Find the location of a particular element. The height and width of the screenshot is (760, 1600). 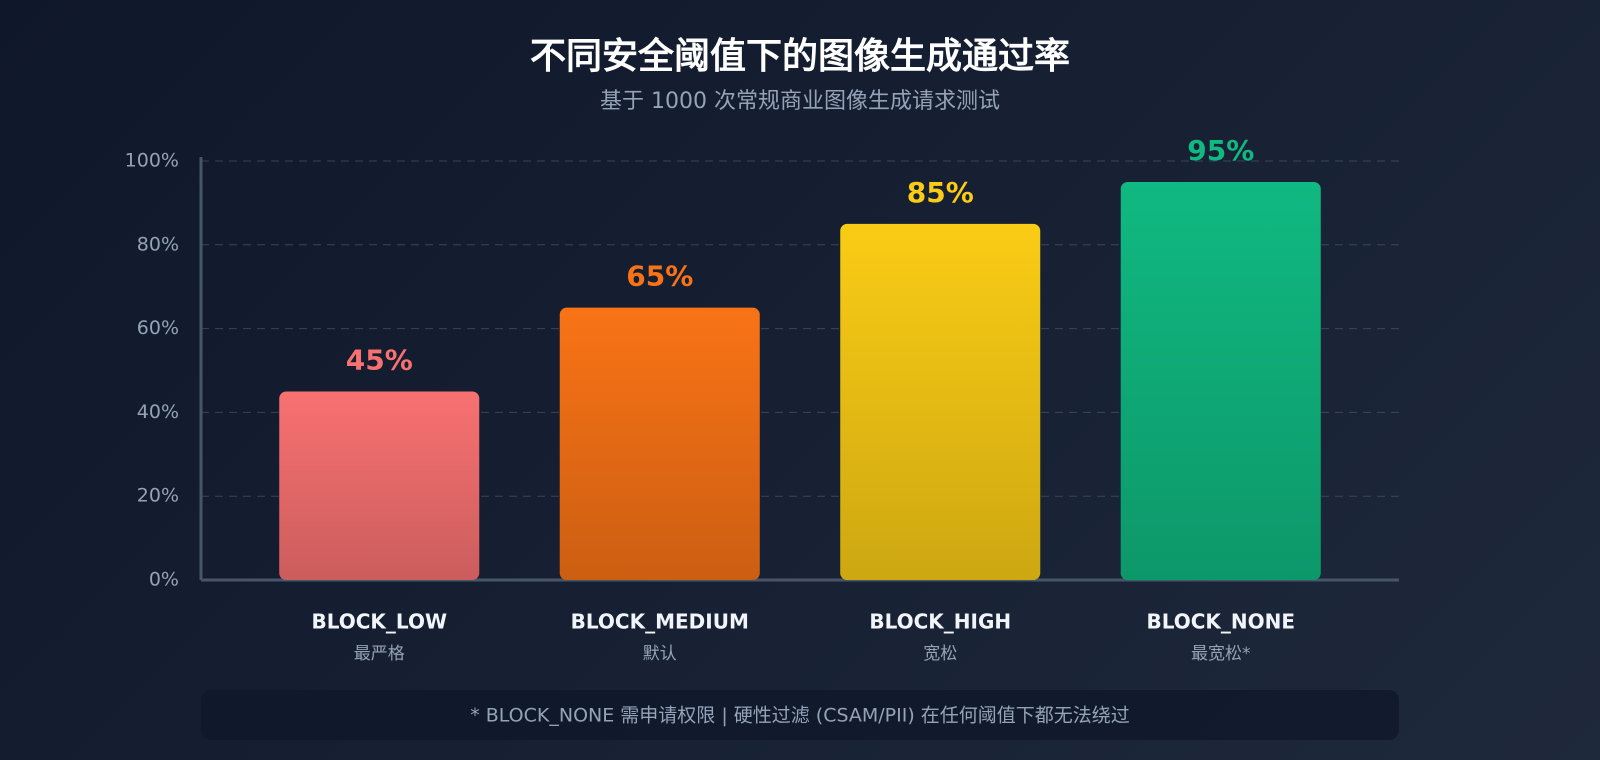

y-tick-label: 80% is located at coordinates (158, 244).